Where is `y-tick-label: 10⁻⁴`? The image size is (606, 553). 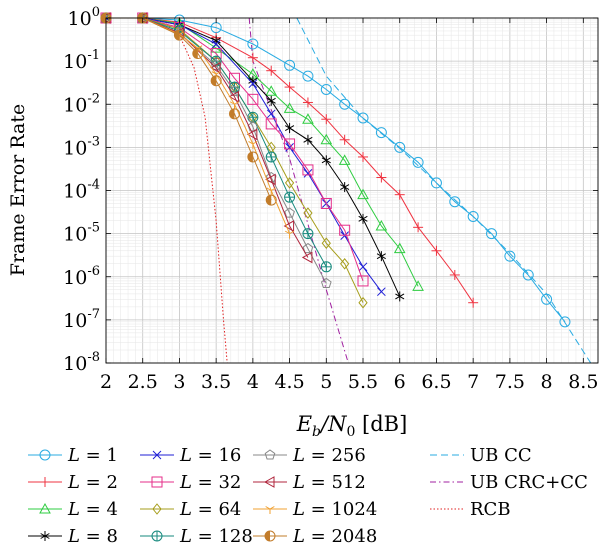 y-tick-label: 10⁻⁴ is located at coordinates (81, 190).